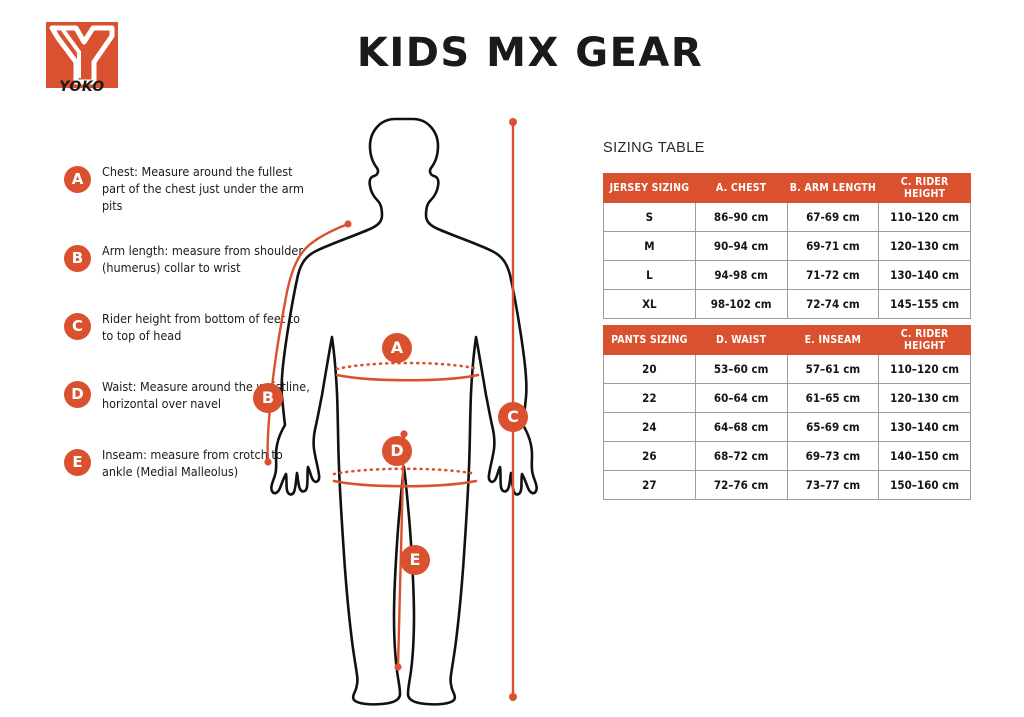 The height and width of the screenshot is (717, 1024). I want to click on cell-arm: 71-72 cm, so click(833, 275).